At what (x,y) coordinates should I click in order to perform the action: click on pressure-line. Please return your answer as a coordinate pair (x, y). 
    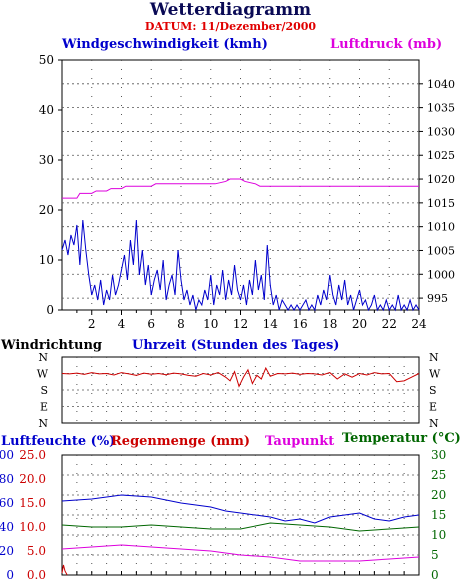
    Looking at the image, I should click on (240, 188).